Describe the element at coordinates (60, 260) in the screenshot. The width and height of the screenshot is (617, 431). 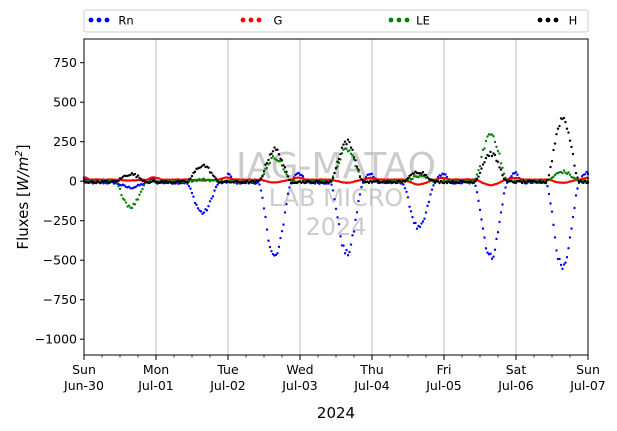
I see `y-tick-label-5: −500` at that location.